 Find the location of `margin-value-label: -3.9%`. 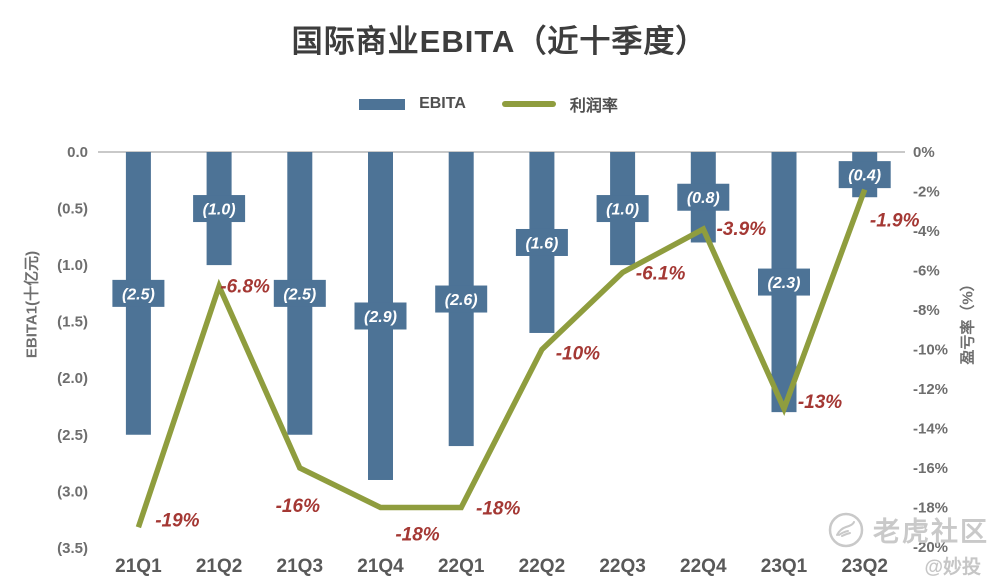

margin-value-label: -3.9% is located at coordinates (741, 229).